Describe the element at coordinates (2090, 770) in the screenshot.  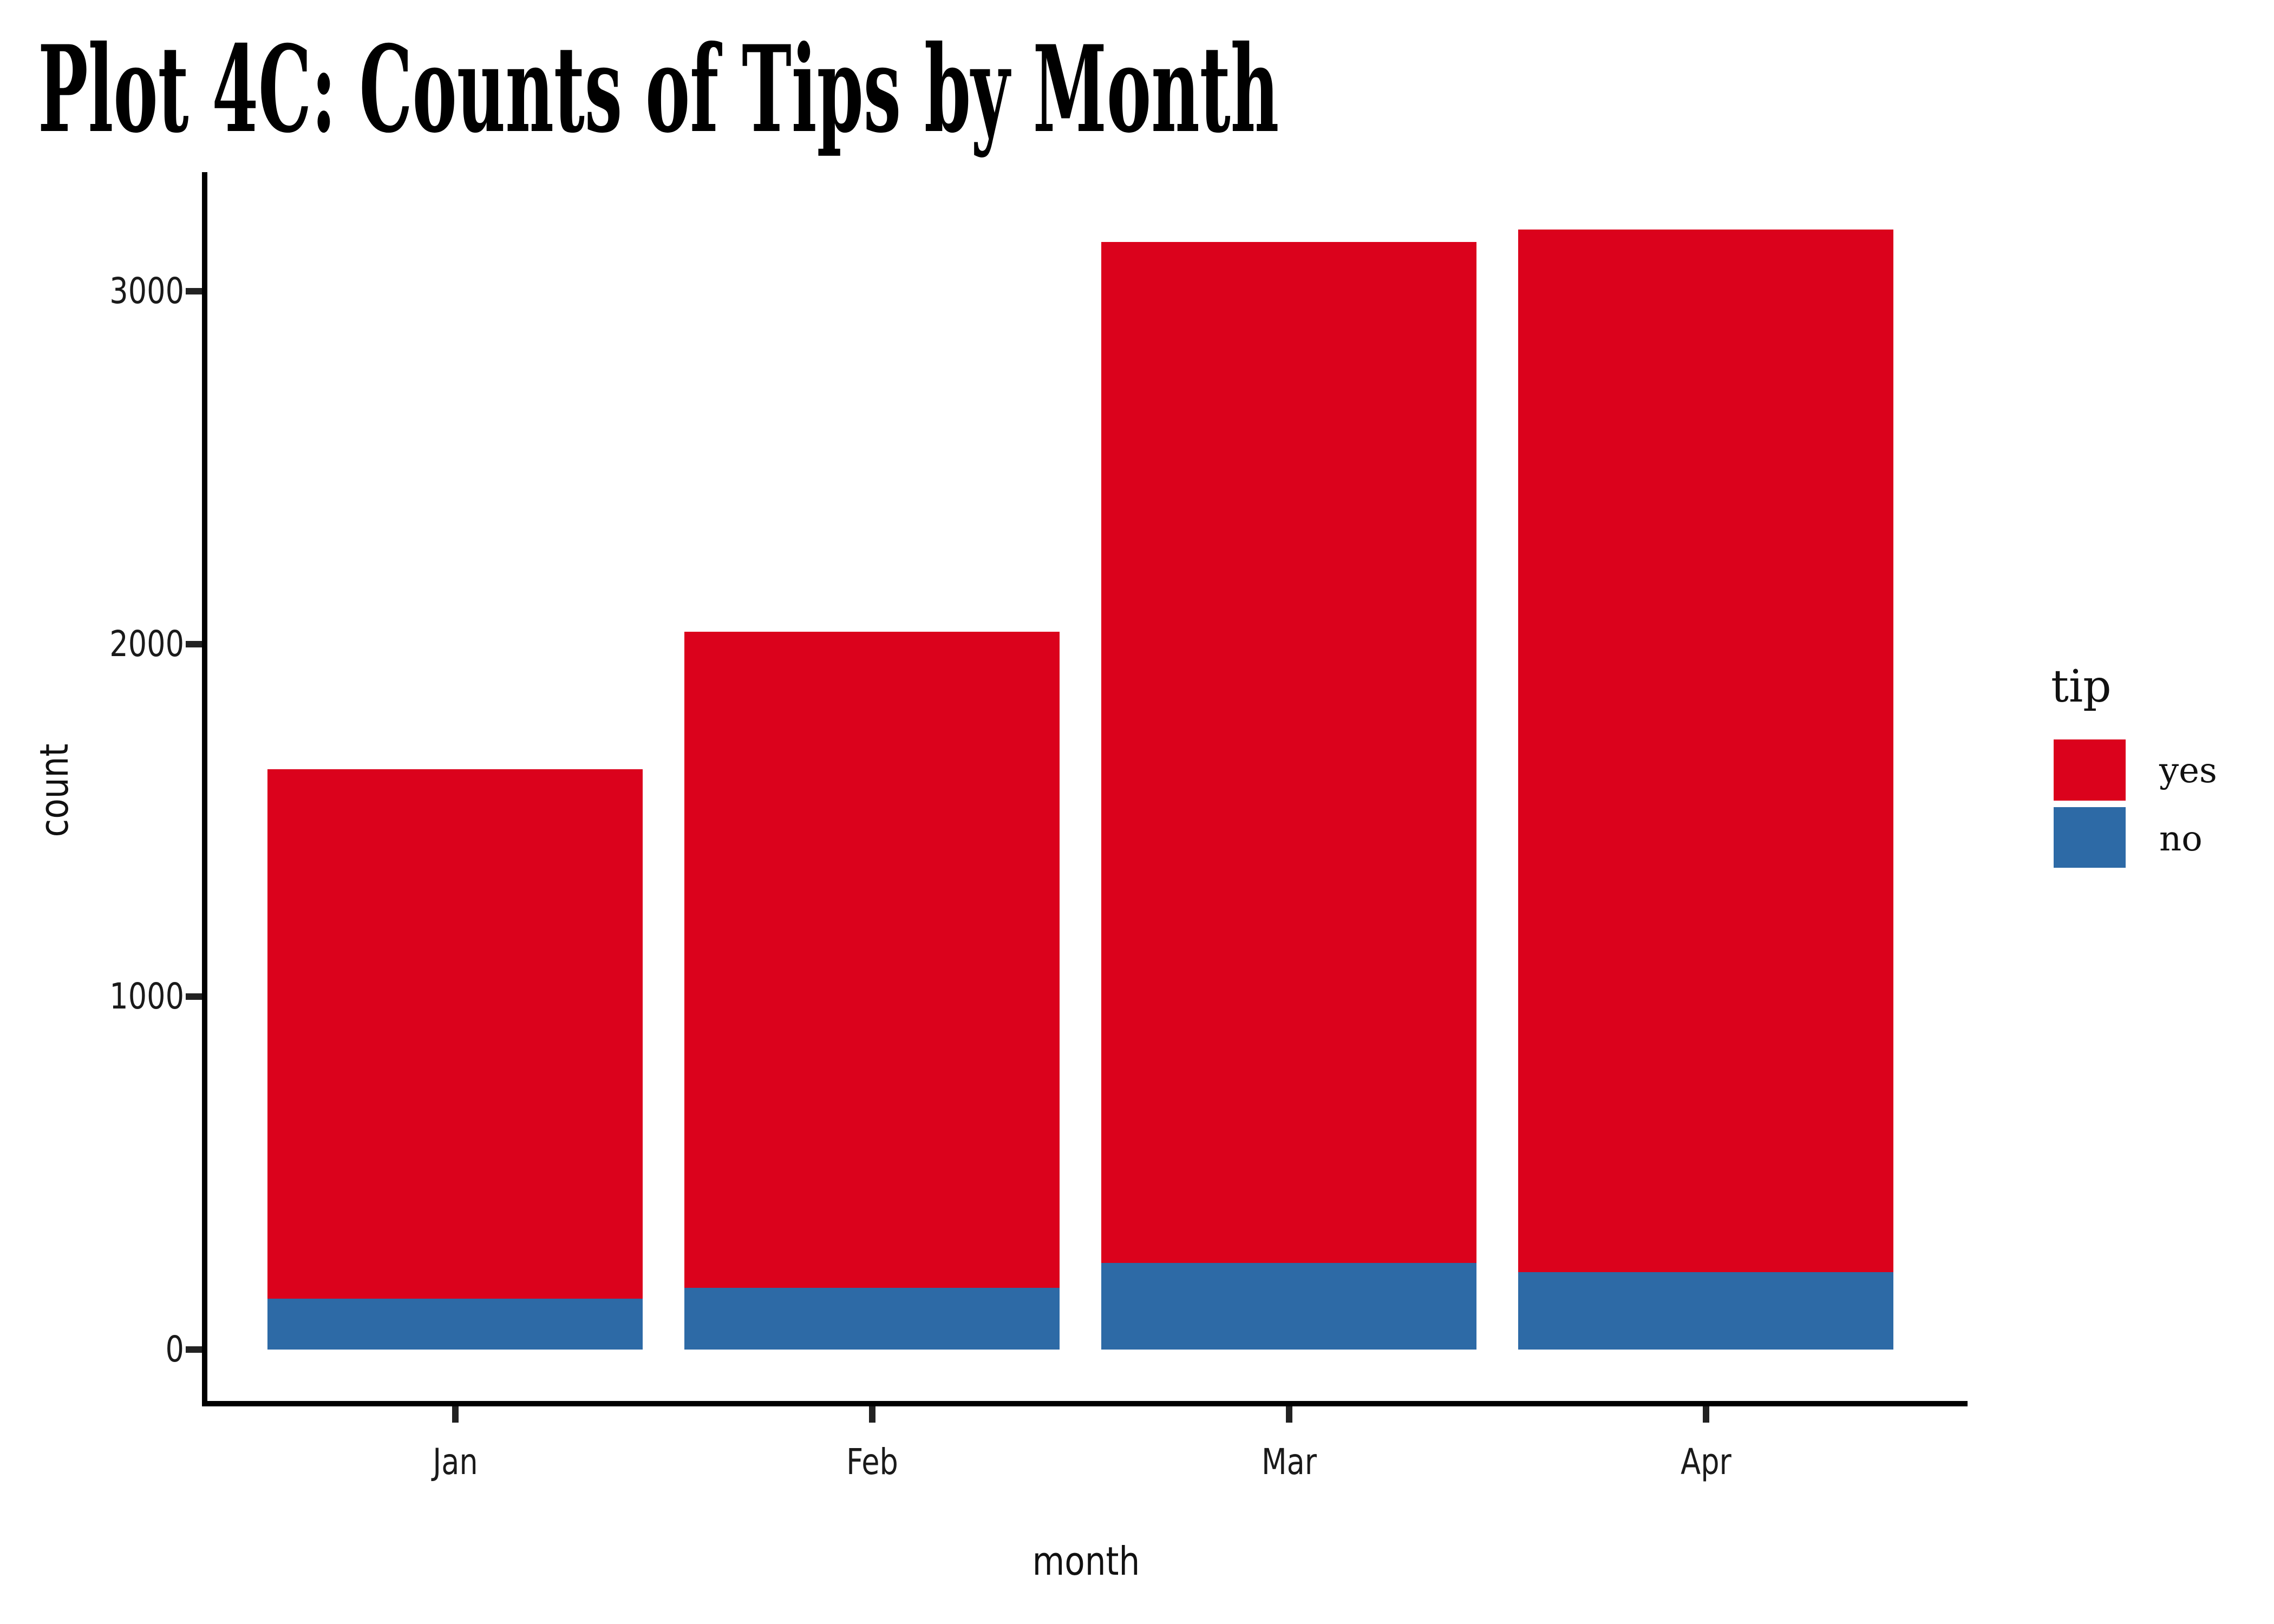
I see `legend-swatch-yes` at that location.